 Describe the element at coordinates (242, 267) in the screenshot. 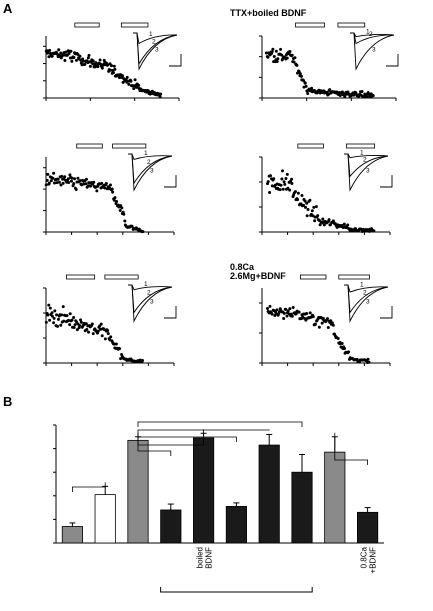

I see `panel-title-line1: 0.8Ca` at that location.